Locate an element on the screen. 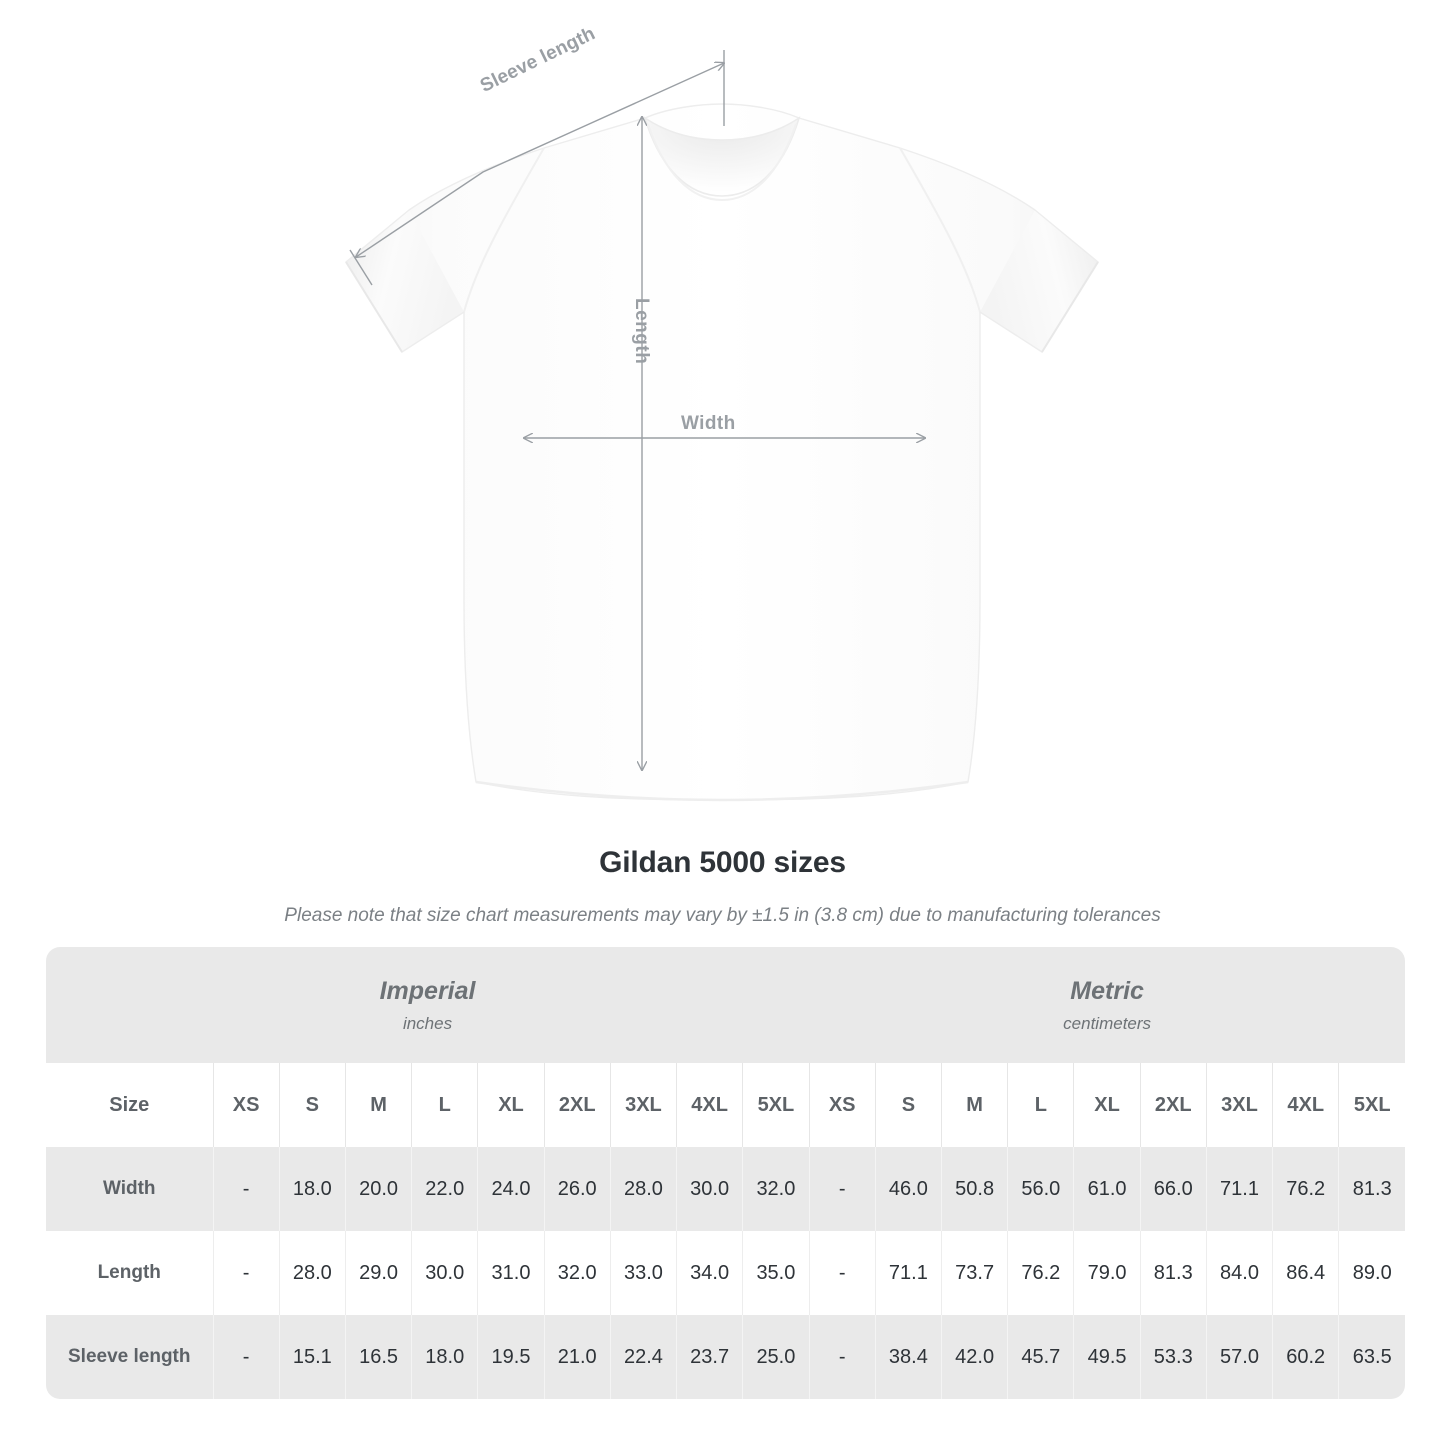  column-header-metric-3xl: 3XL is located at coordinates (1239, 1105).